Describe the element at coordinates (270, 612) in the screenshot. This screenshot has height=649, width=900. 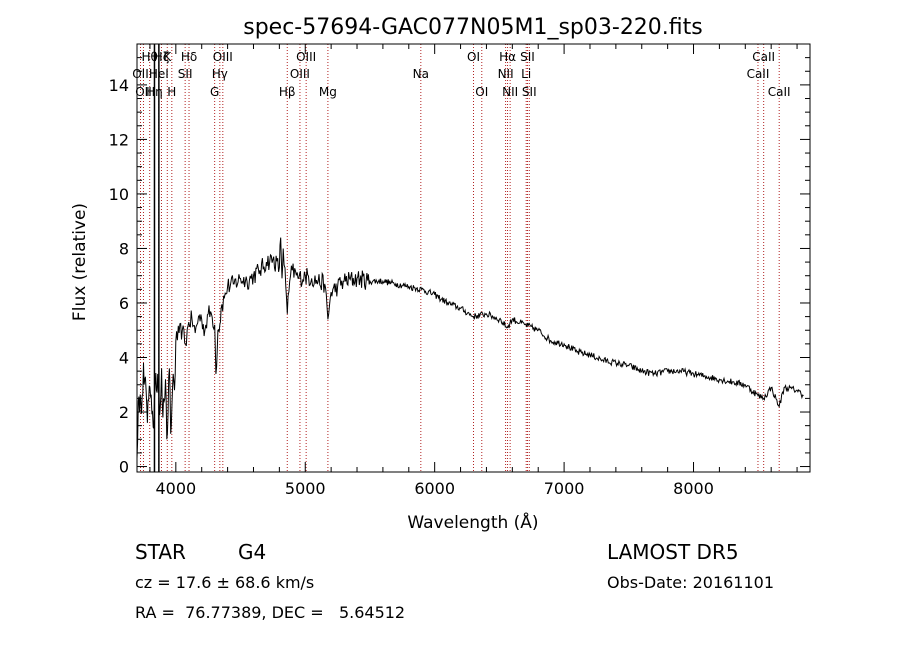
I see `coordinates: RA = 76.77389, DEC = 5.64512` at that location.